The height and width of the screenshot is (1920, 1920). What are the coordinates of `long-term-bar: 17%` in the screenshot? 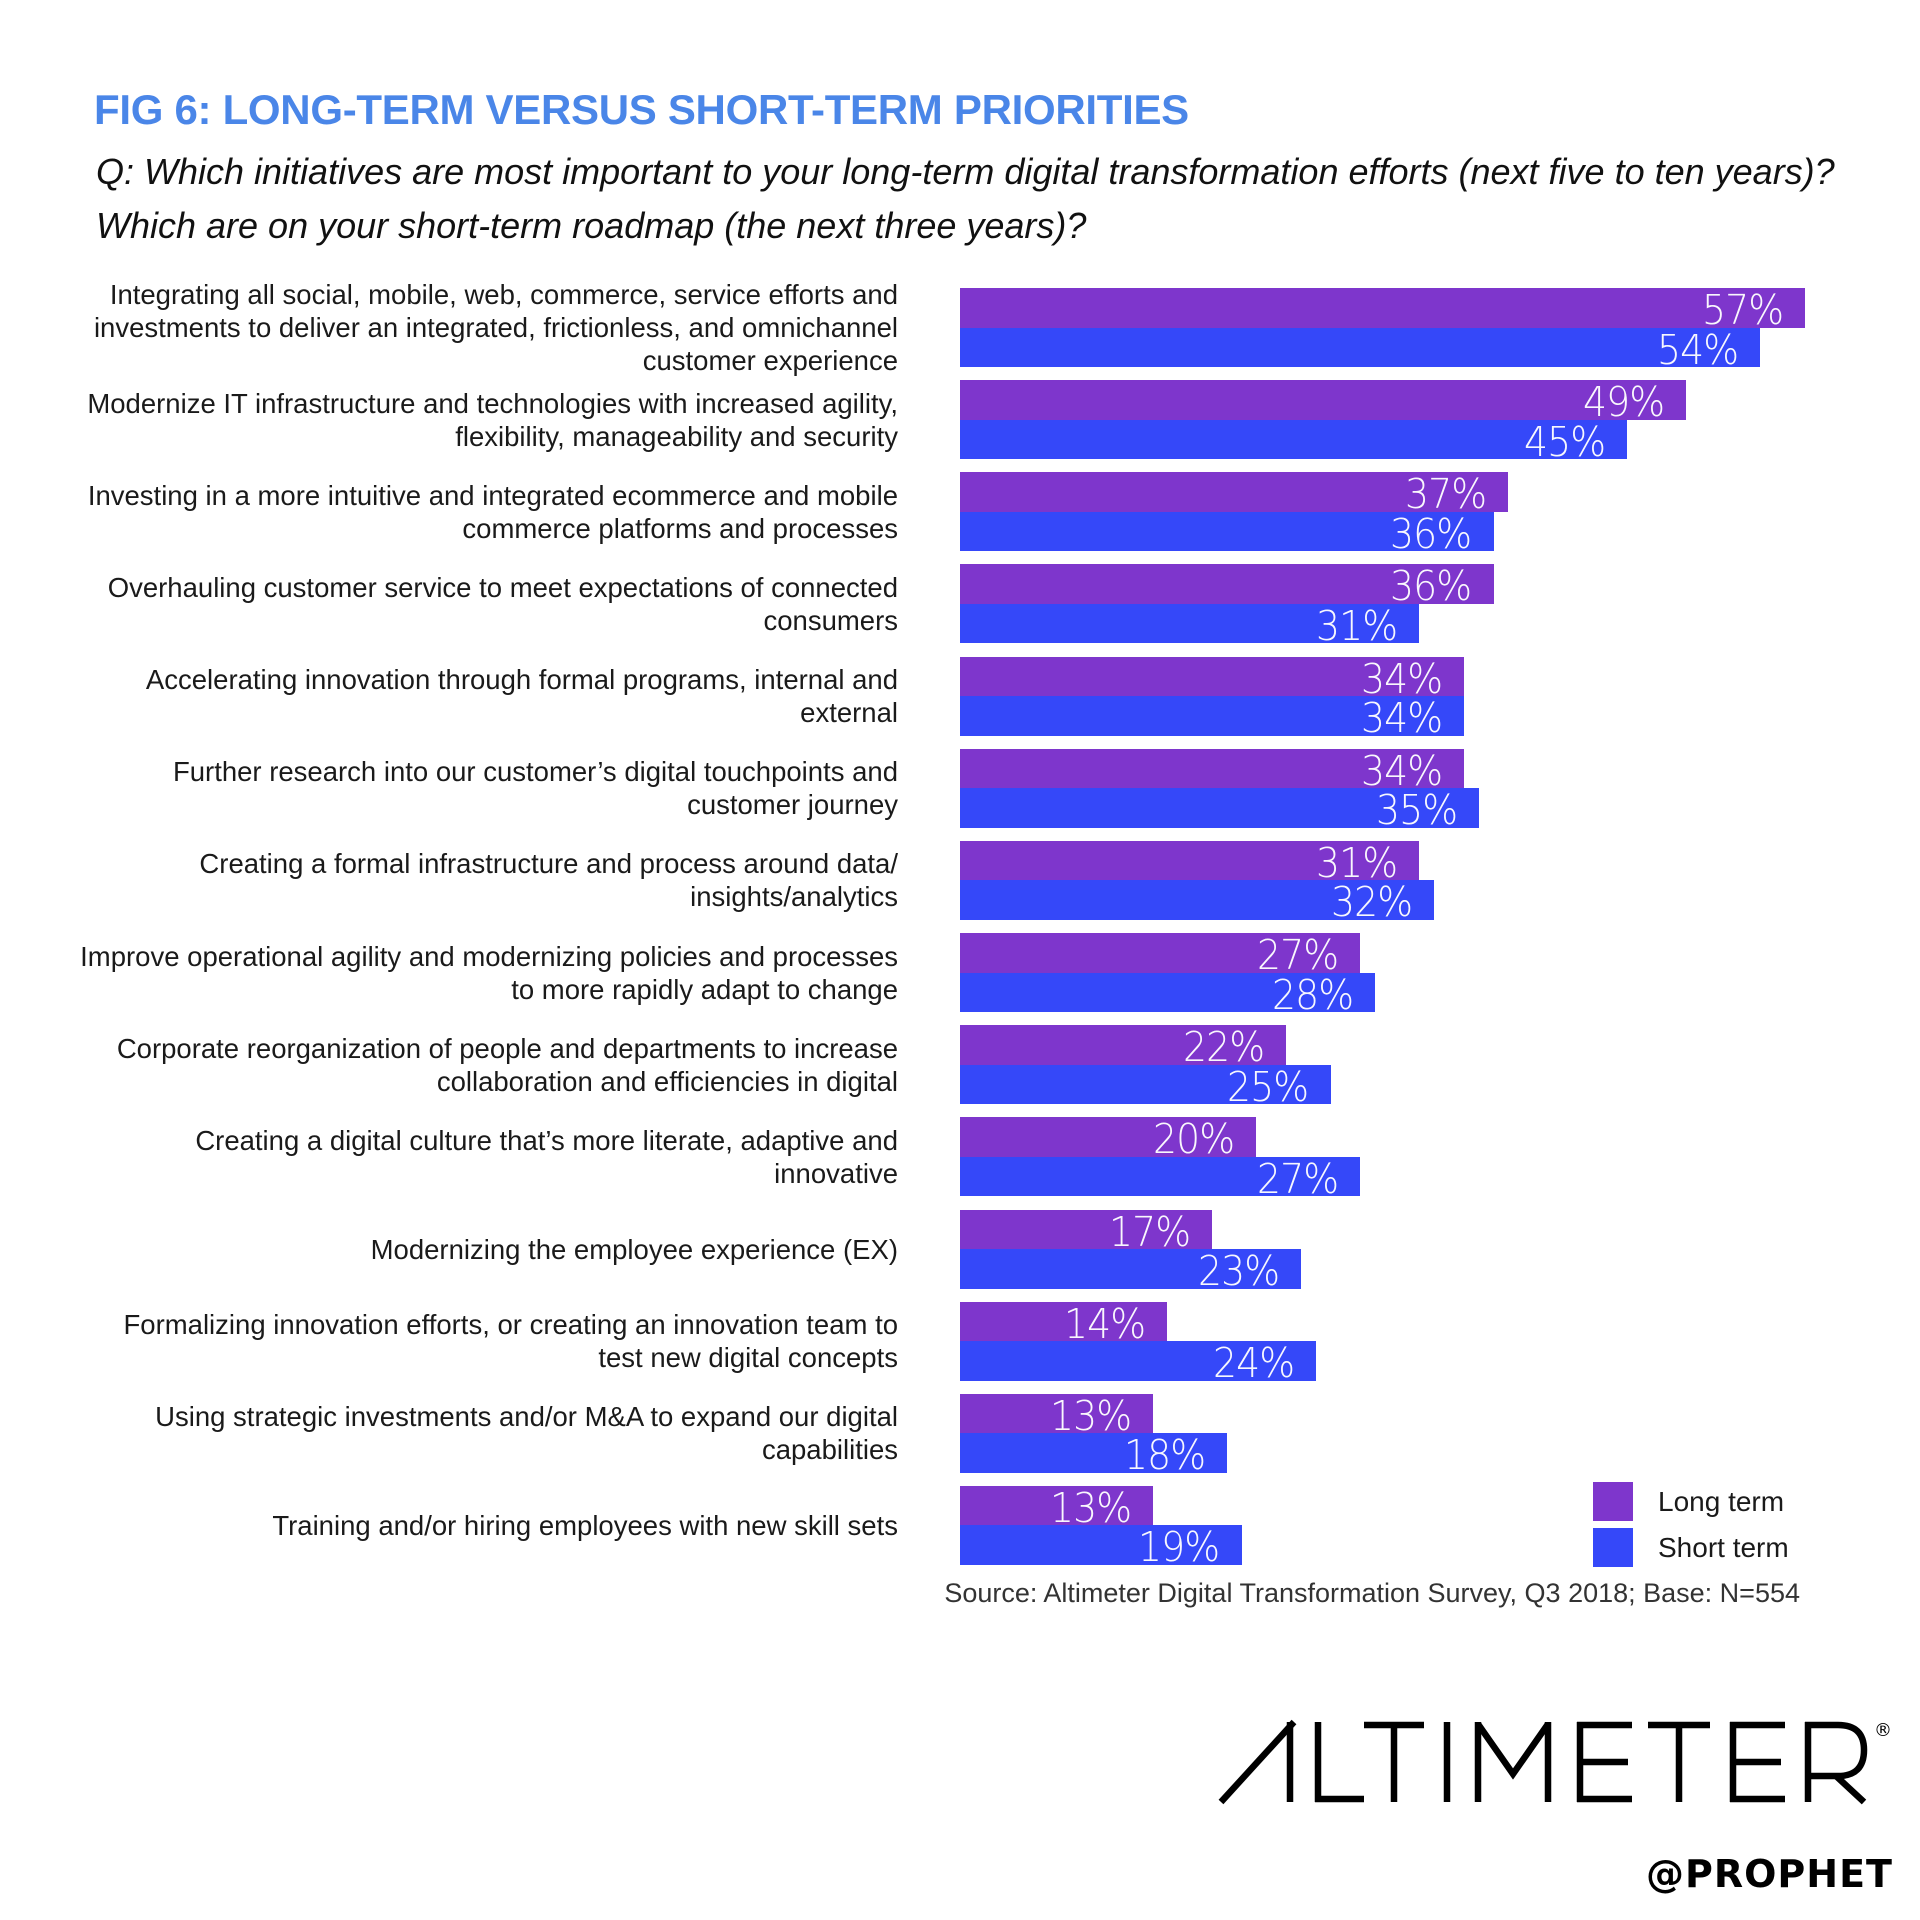 It's located at (1086, 1231).